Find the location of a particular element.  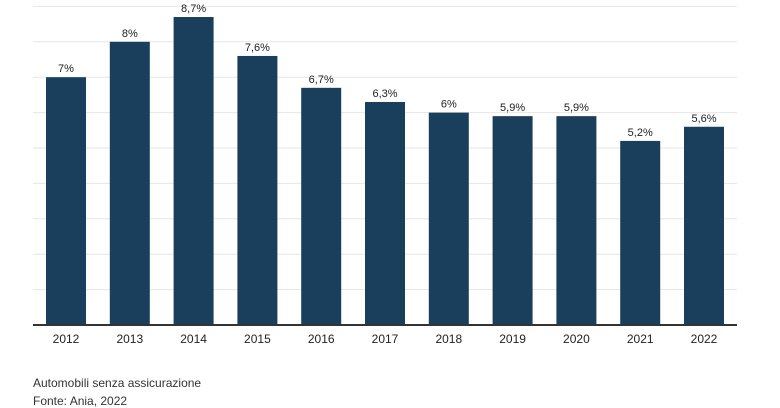

bar-value-label: 6,3% is located at coordinates (384, 94).